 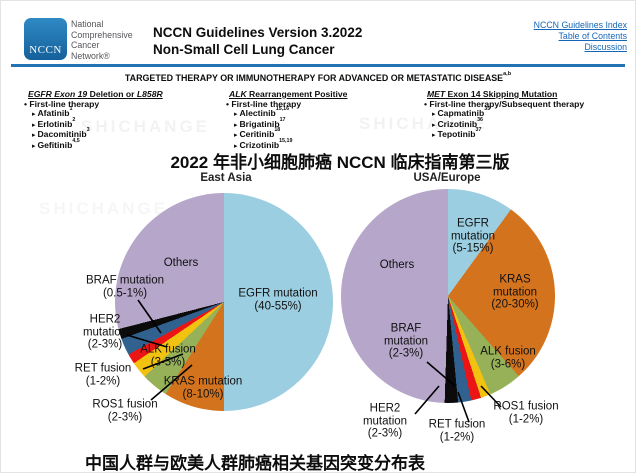 What do you see at coordinates (53, 113) in the screenshot?
I see `drug-name: Afatinib` at bounding box center [53, 113].